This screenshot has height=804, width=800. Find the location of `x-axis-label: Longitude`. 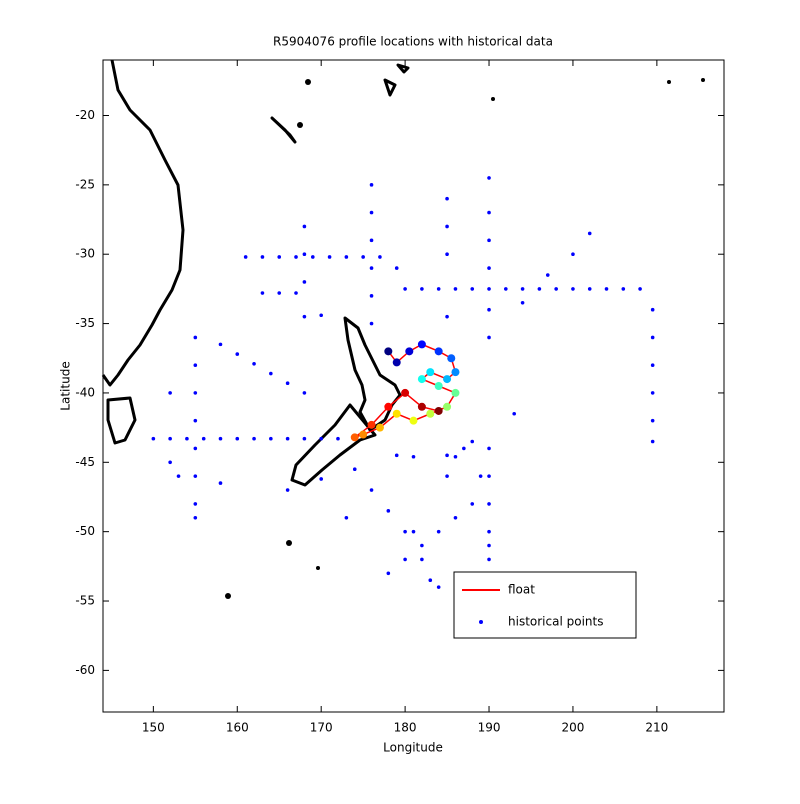

x-axis-label: Longitude is located at coordinates (413, 748).